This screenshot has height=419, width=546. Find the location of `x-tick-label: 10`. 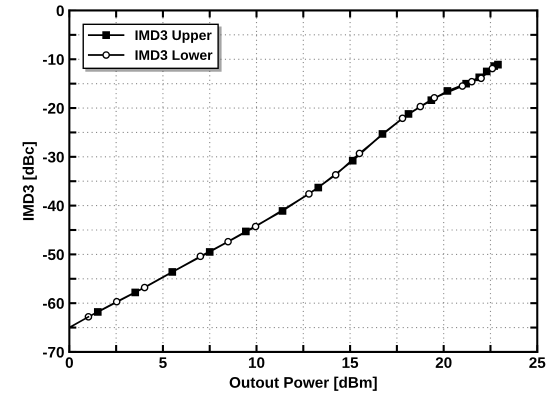

x-tick-label: 10 is located at coordinates (256, 362).